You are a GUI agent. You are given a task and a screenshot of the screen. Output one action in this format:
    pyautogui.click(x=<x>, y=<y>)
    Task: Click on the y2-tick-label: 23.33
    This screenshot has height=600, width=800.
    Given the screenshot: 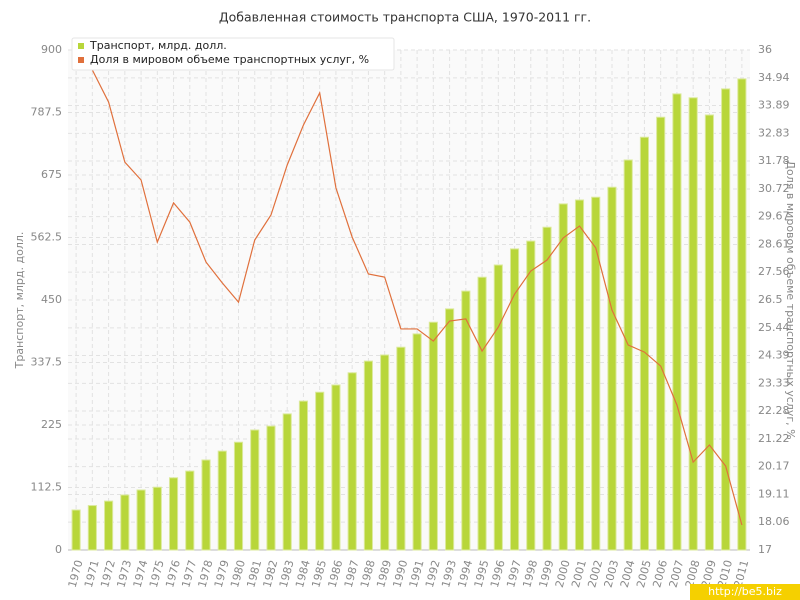 What is the action you would take?
    pyautogui.click(x=774, y=382)
    